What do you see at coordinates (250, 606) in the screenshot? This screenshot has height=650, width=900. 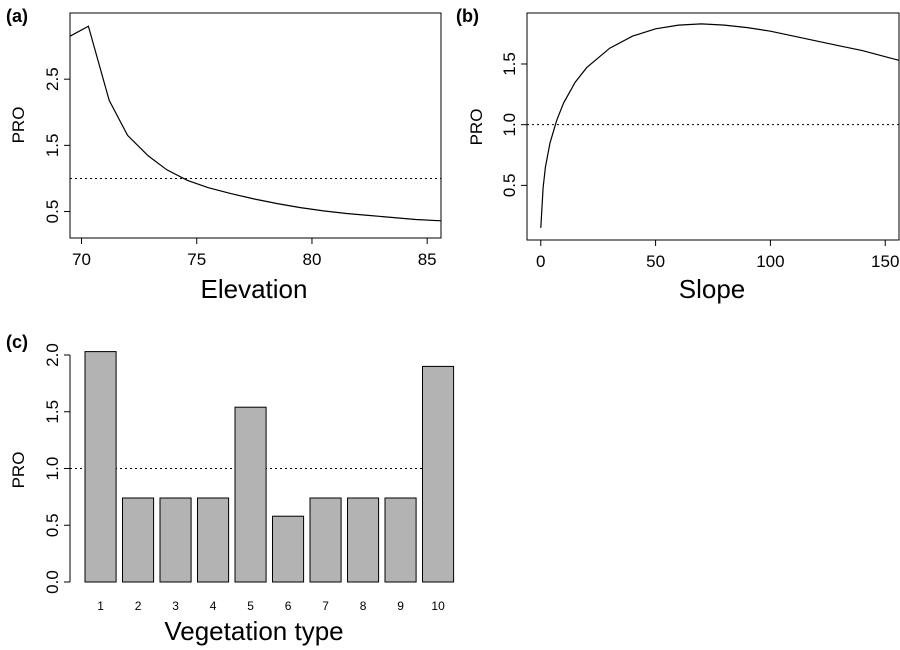 I see `x-tick-label-c: 5` at bounding box center [250, 606].